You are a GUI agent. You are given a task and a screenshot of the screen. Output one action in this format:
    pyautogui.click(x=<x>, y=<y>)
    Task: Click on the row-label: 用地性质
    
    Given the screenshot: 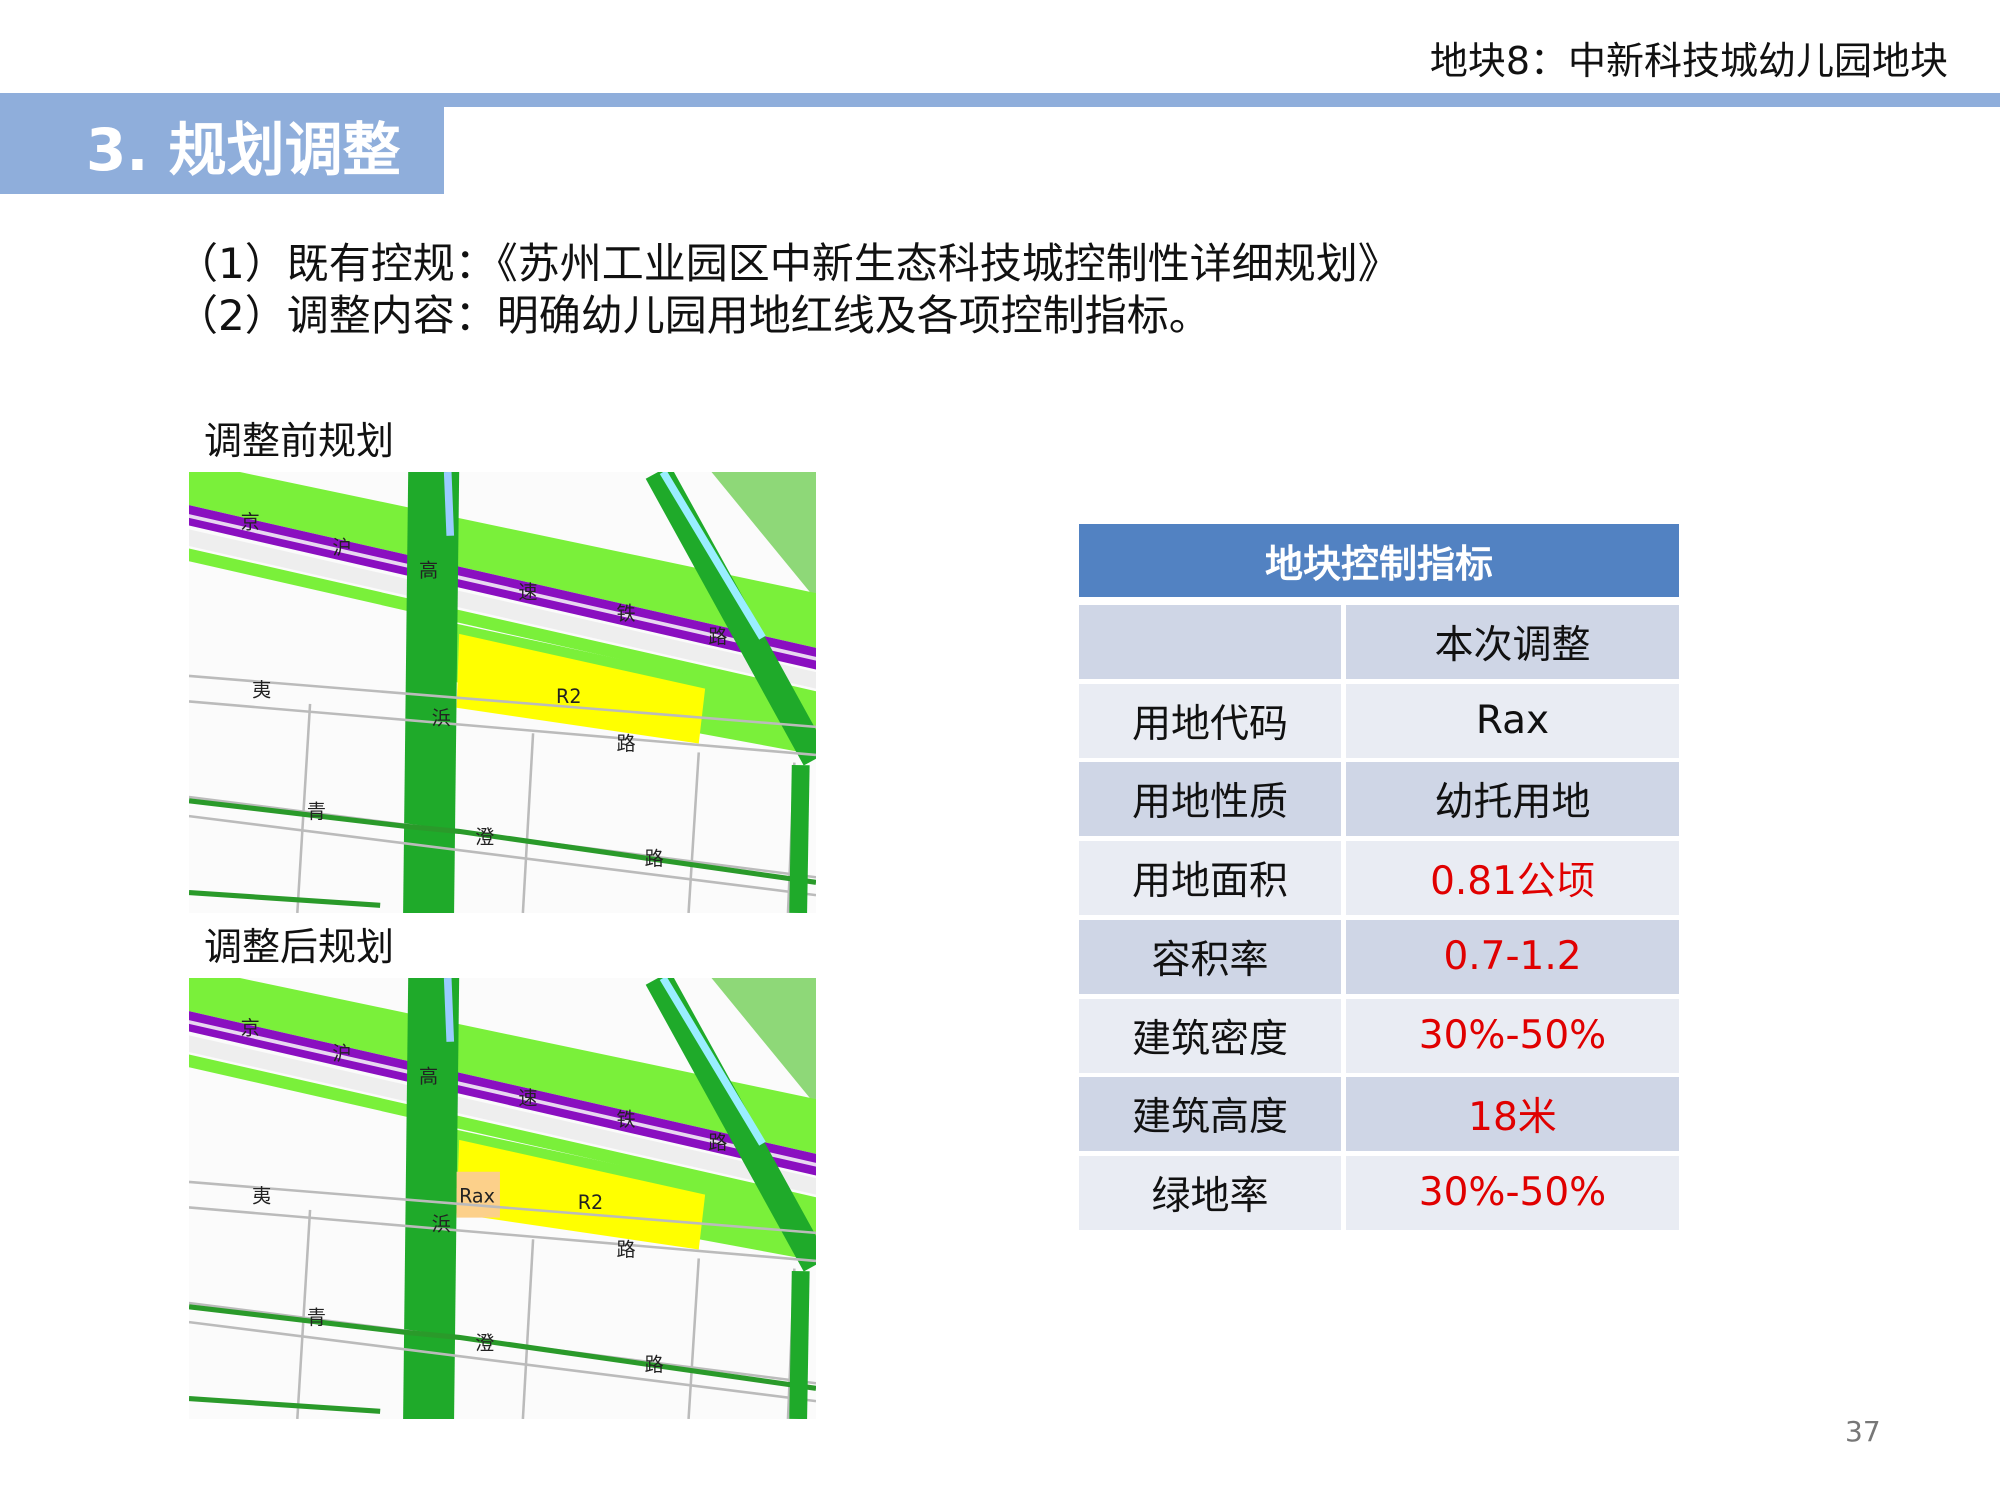 What is the action you would take?
    pyautogui.click(x=1210, y=799)
    